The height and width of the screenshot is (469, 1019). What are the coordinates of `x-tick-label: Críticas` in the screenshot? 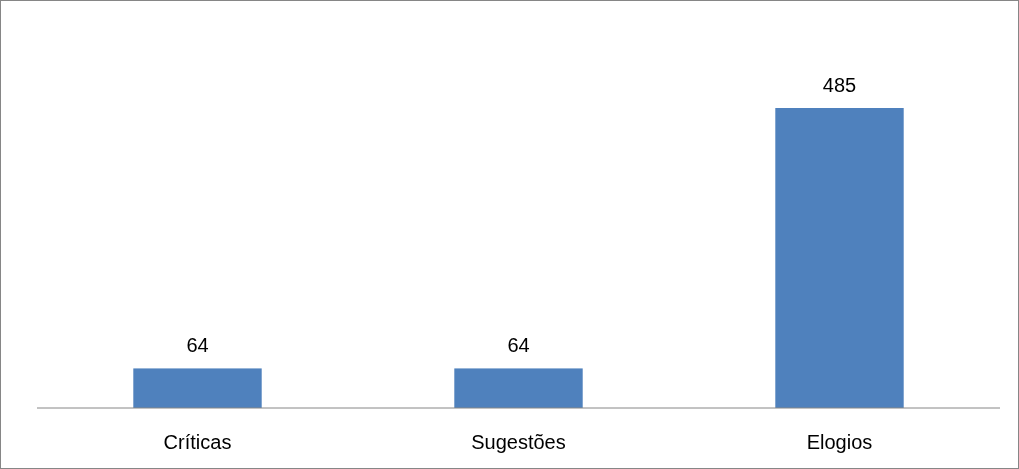 It's located at (197, 442).